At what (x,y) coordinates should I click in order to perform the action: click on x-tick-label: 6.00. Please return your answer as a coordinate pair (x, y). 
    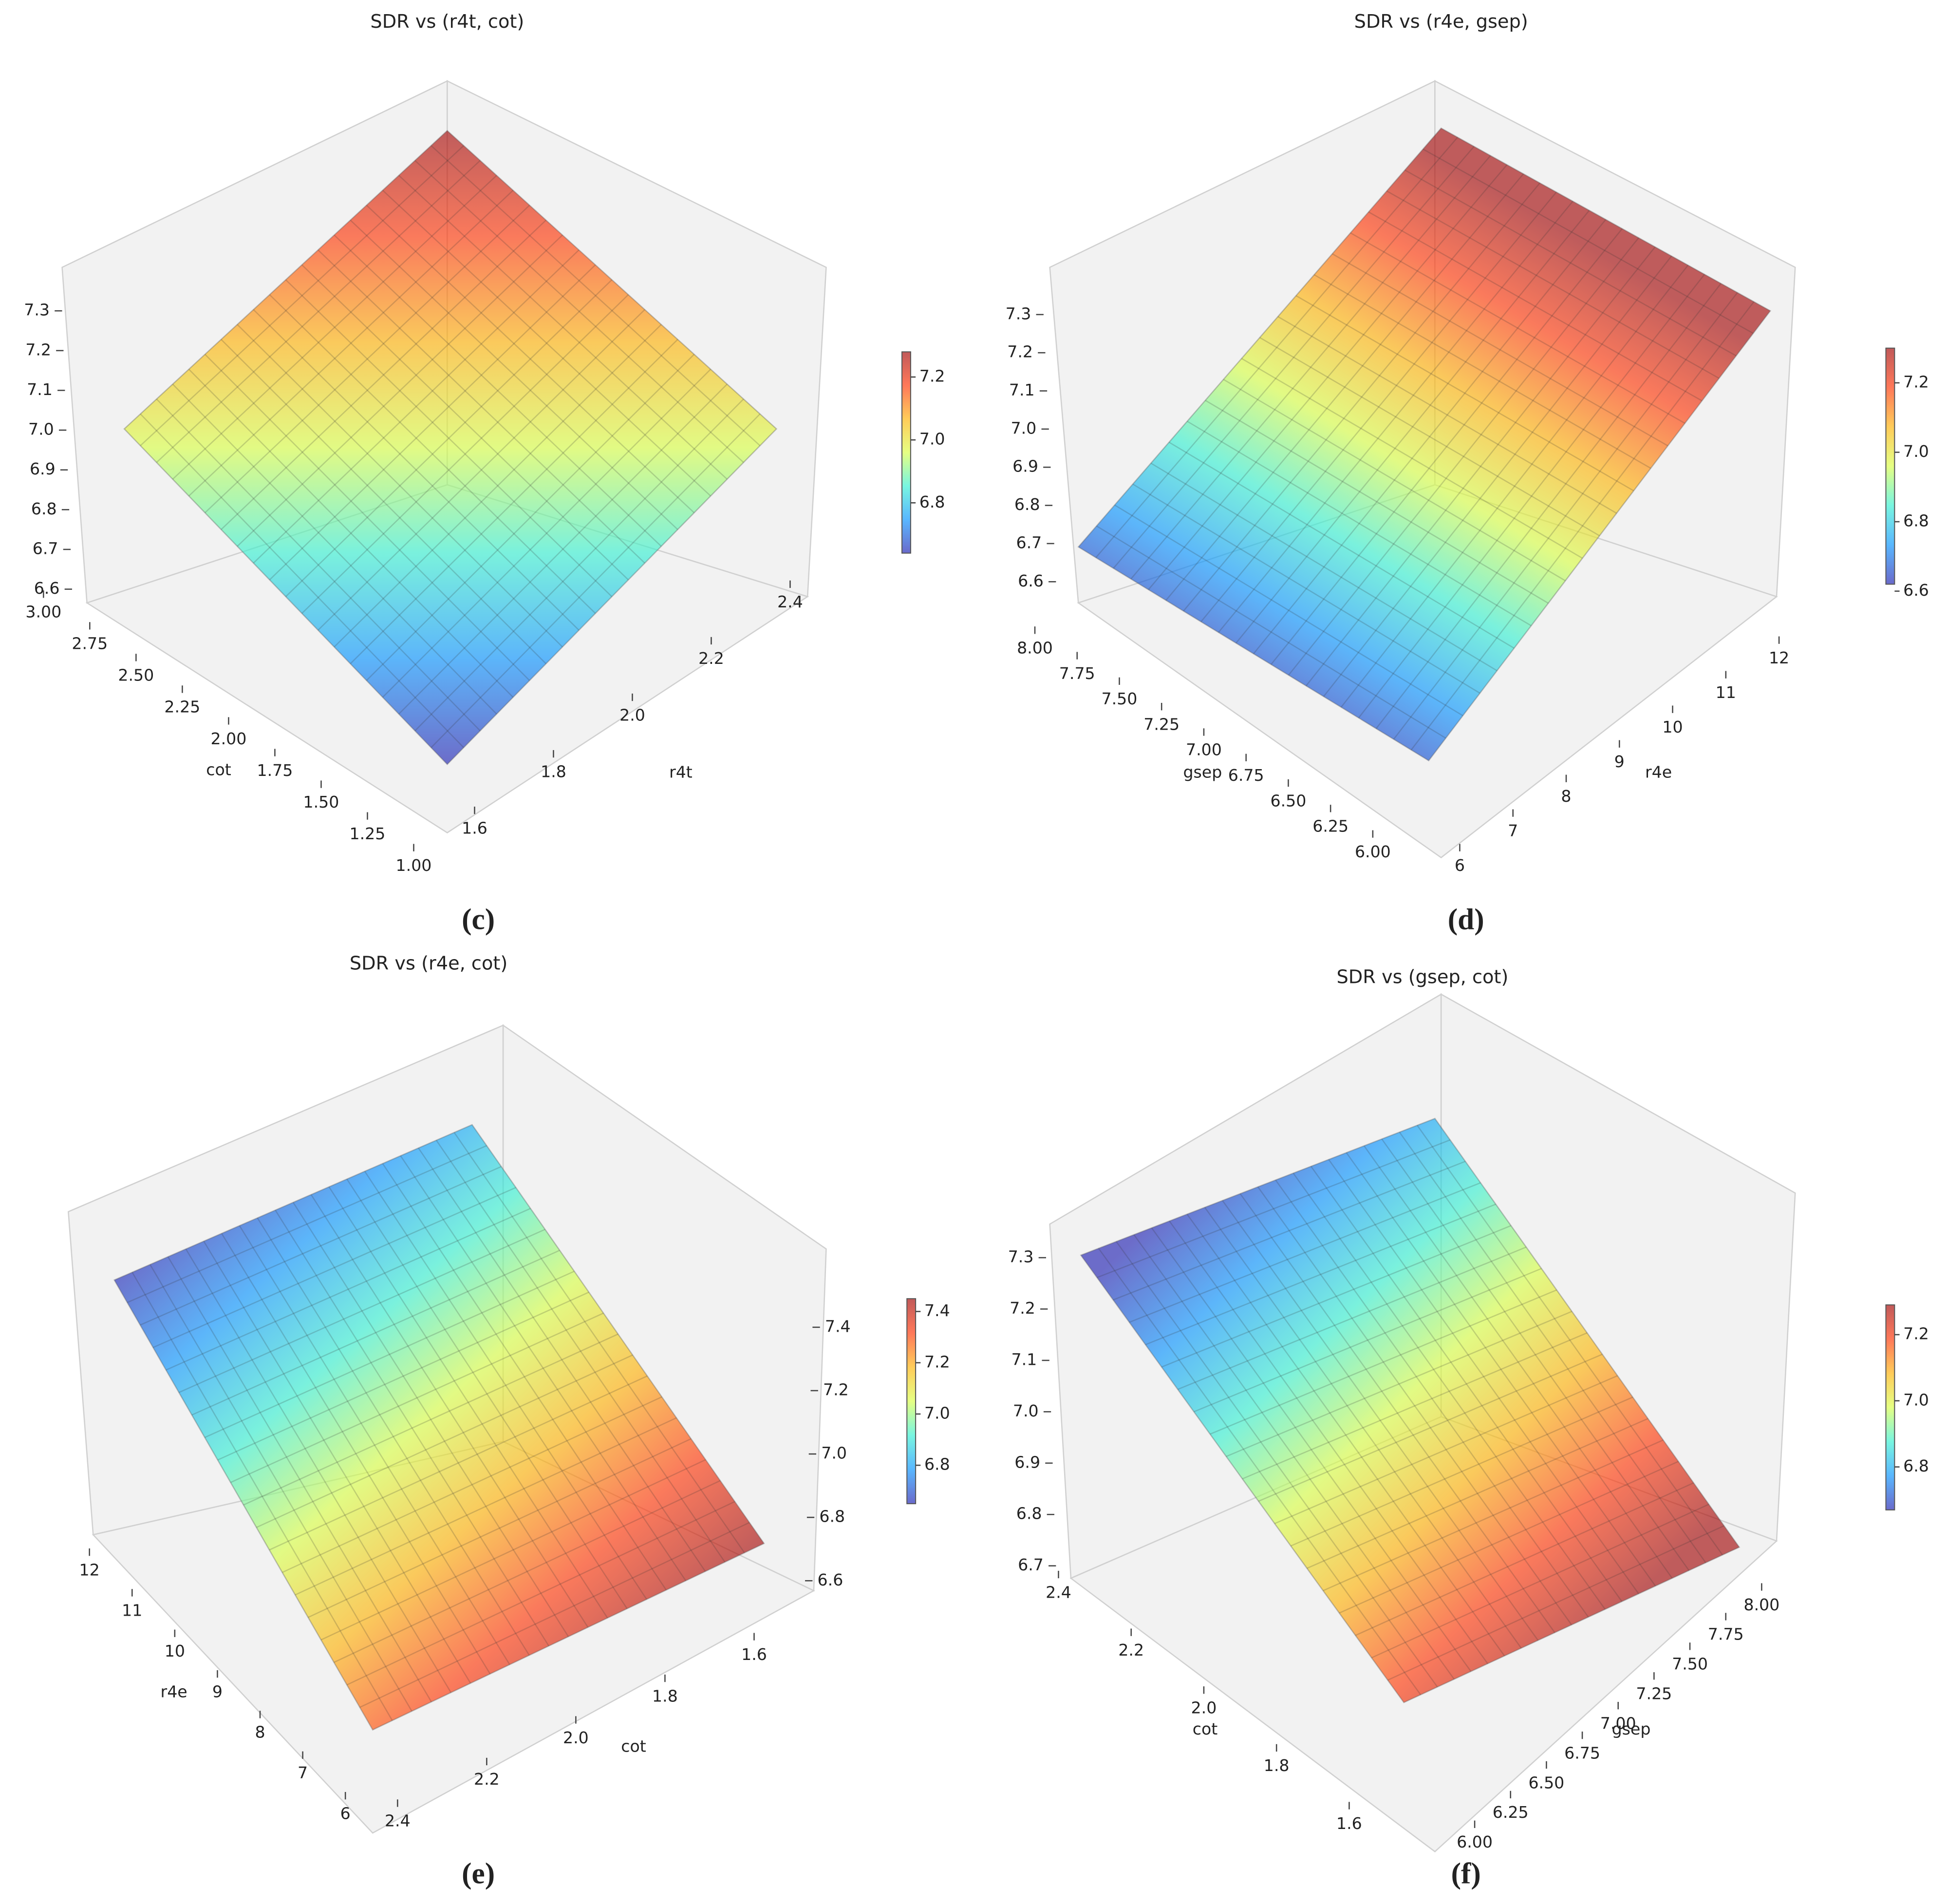
    Looking at the image, I should click on (1475, 1842).